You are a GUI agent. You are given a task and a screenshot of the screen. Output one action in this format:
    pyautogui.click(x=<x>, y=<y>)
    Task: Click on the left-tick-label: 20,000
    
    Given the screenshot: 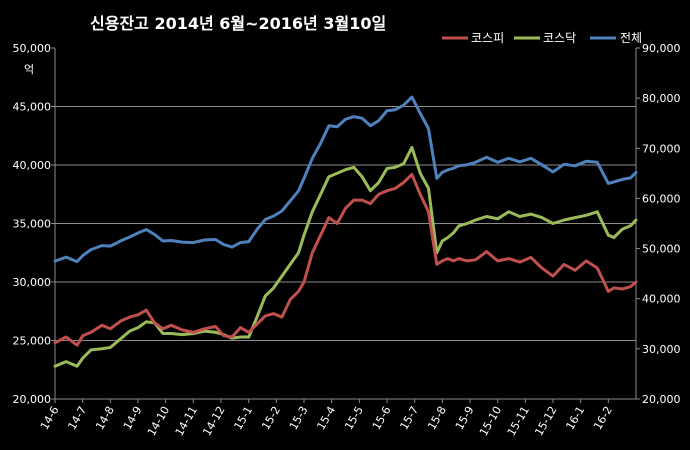 What is the action you would take?
    pyautogui.click(x=32, y=399)
    